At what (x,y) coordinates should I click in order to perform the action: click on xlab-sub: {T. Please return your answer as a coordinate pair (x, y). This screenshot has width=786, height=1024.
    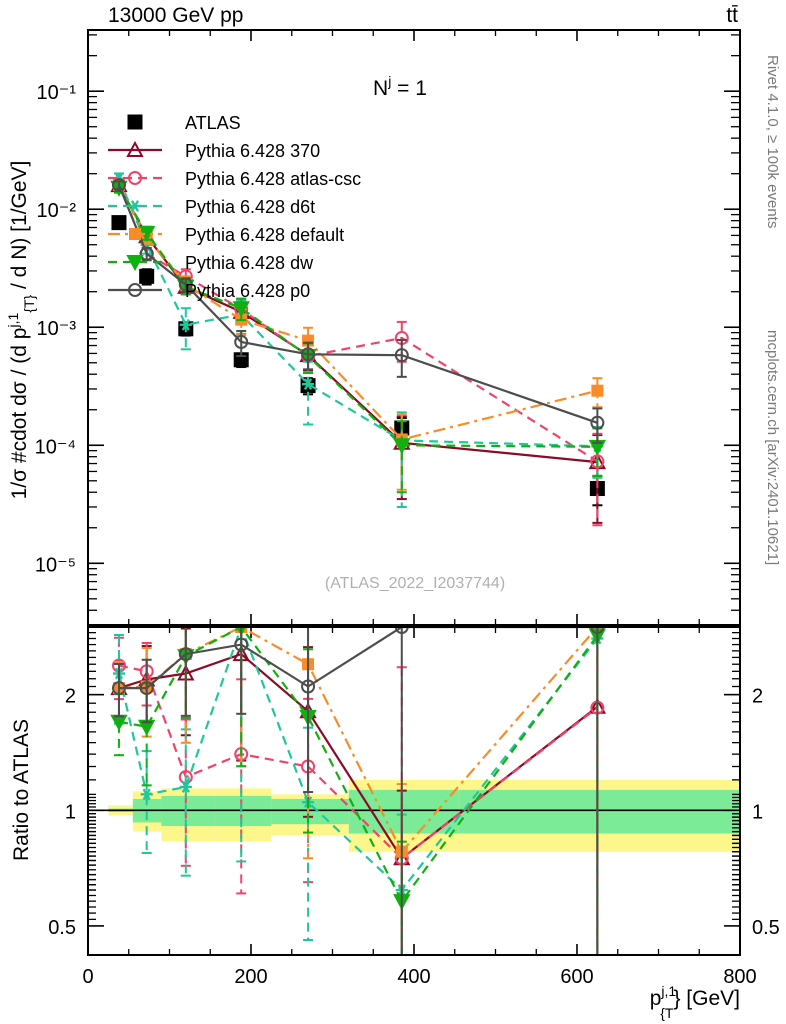
    Looking at the image, I should click on (667, 1013).